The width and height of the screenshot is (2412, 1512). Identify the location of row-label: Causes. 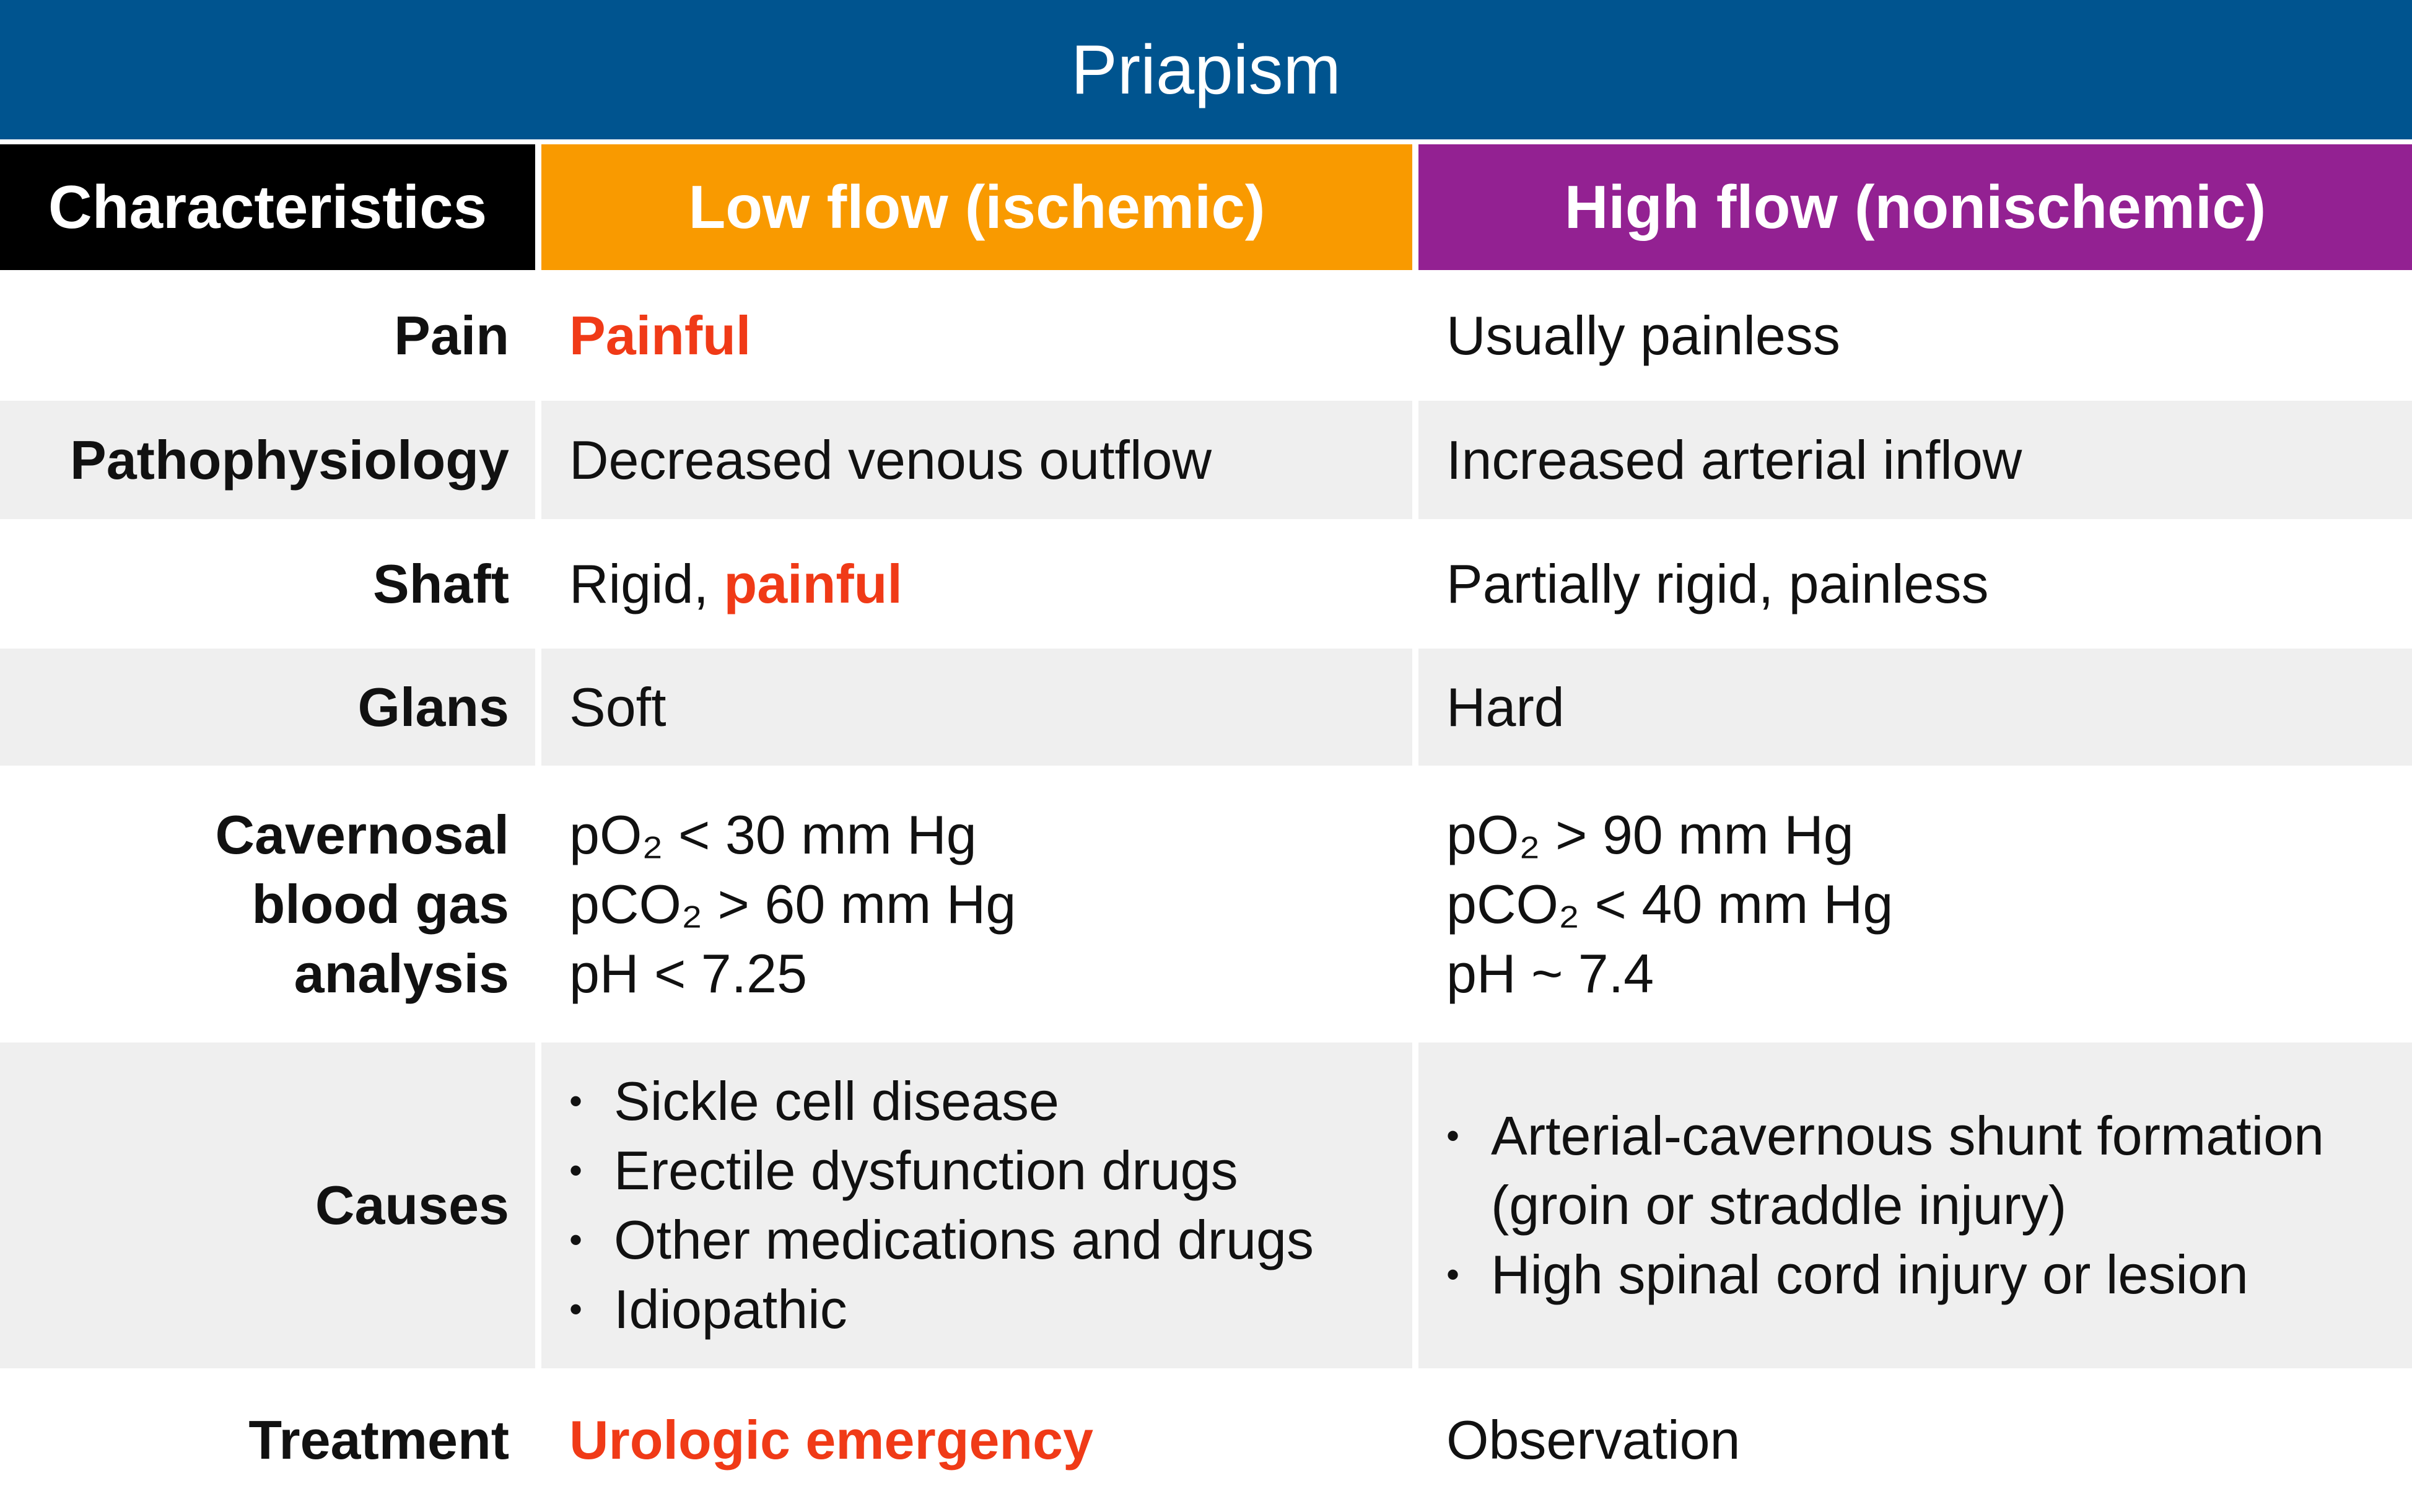
(267, 1205).